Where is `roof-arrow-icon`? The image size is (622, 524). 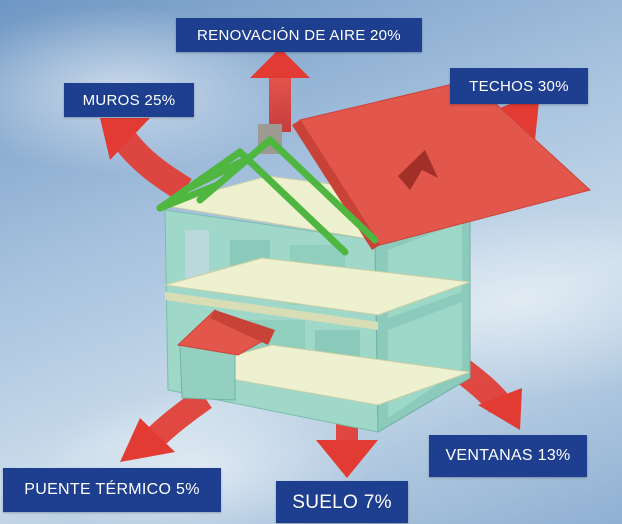 roof-arrow-icon is located at coordinates (418, 170).